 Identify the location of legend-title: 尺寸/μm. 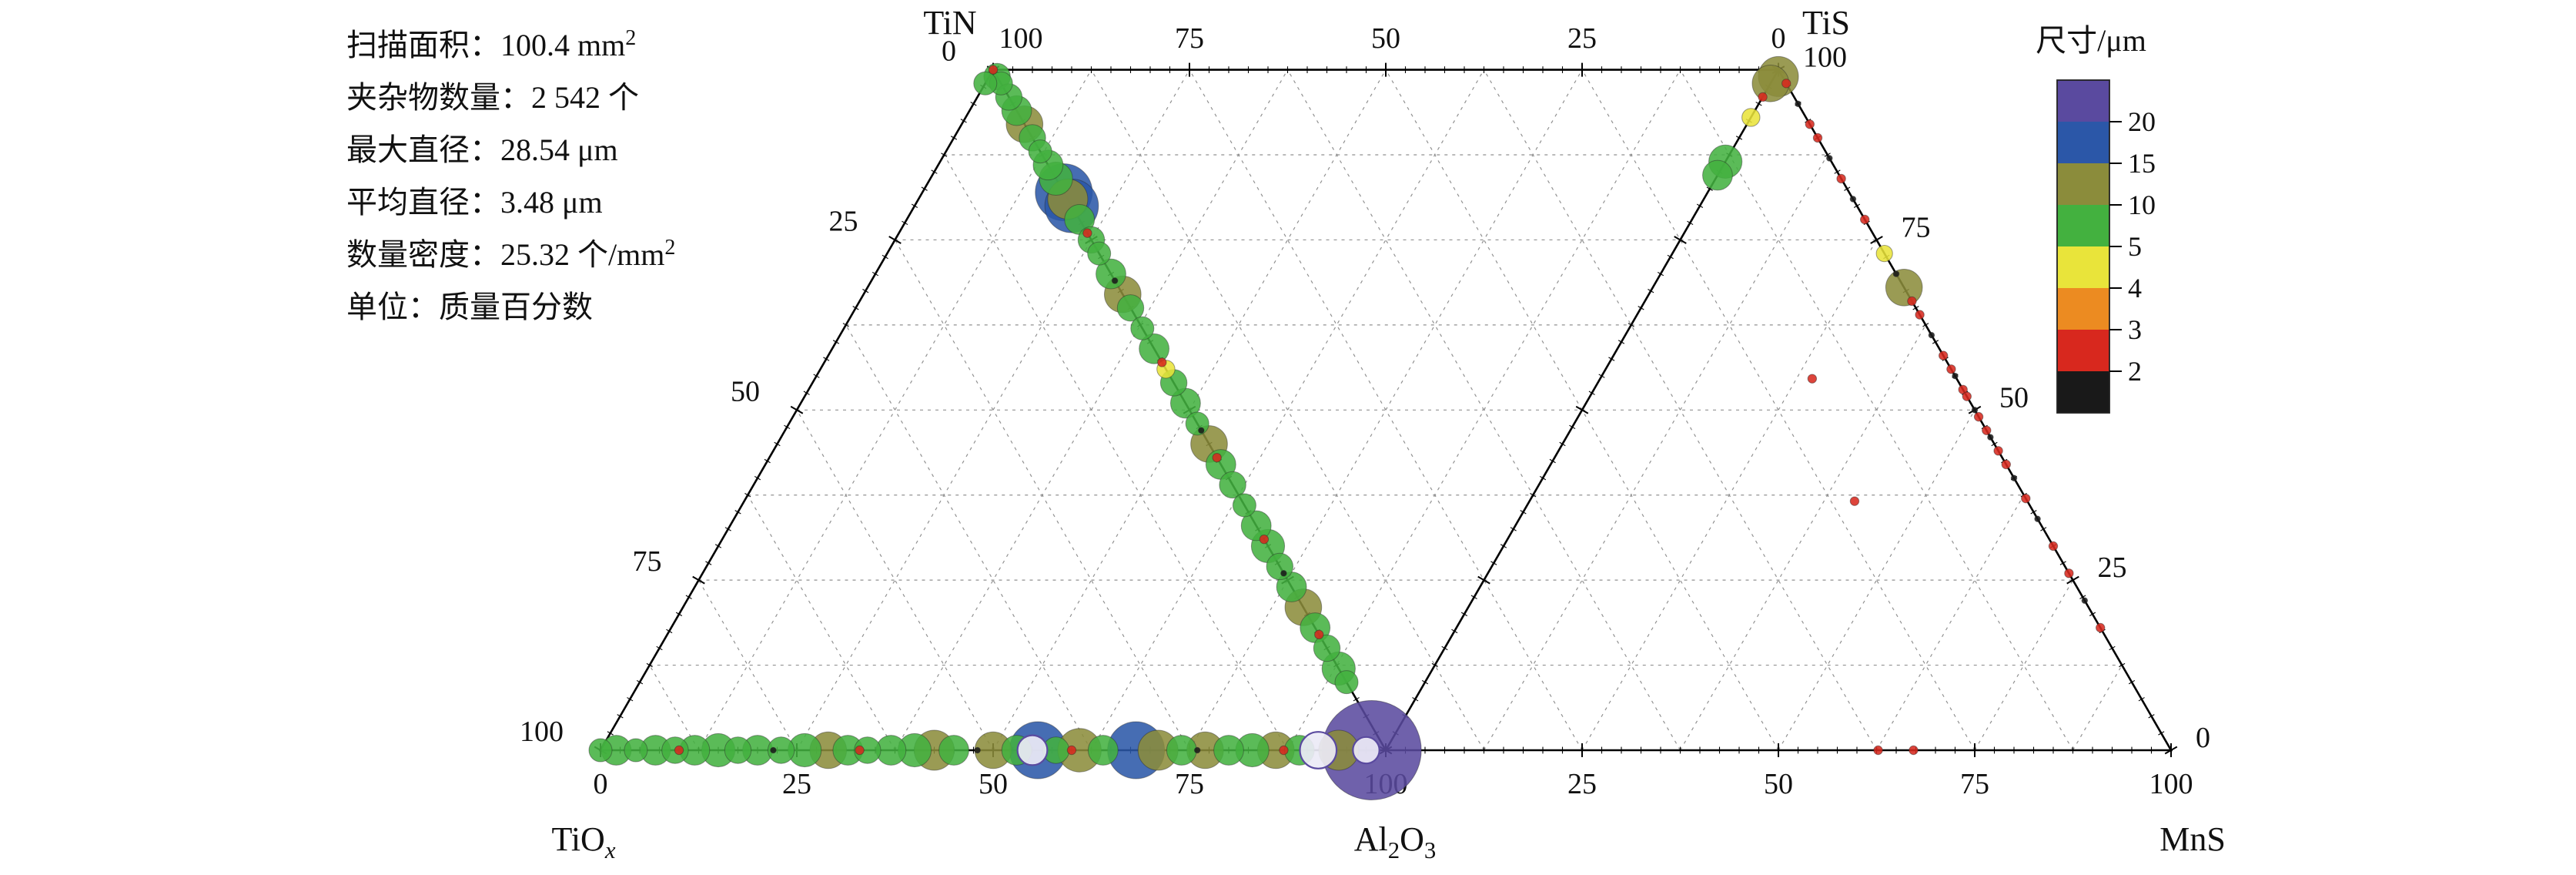
(2091, 40).